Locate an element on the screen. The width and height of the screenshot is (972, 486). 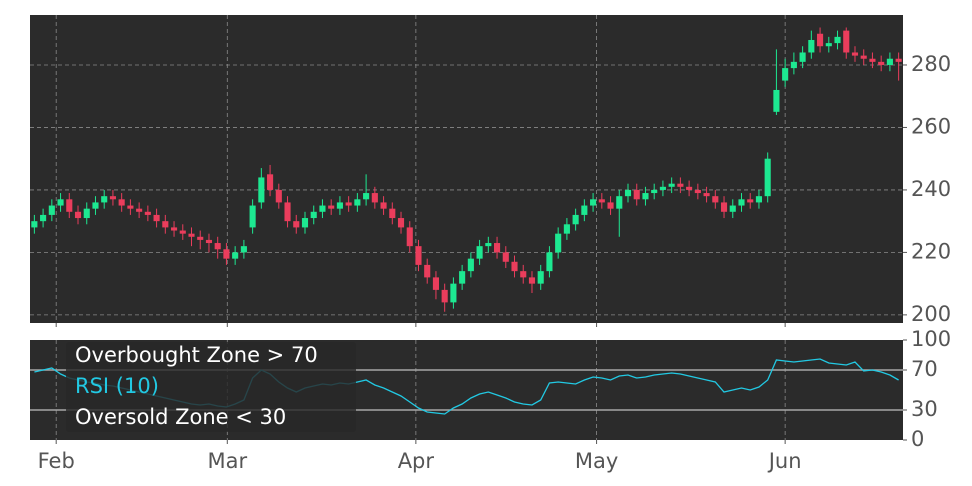
x-tick-label: May is located at coordinates (596, 461).